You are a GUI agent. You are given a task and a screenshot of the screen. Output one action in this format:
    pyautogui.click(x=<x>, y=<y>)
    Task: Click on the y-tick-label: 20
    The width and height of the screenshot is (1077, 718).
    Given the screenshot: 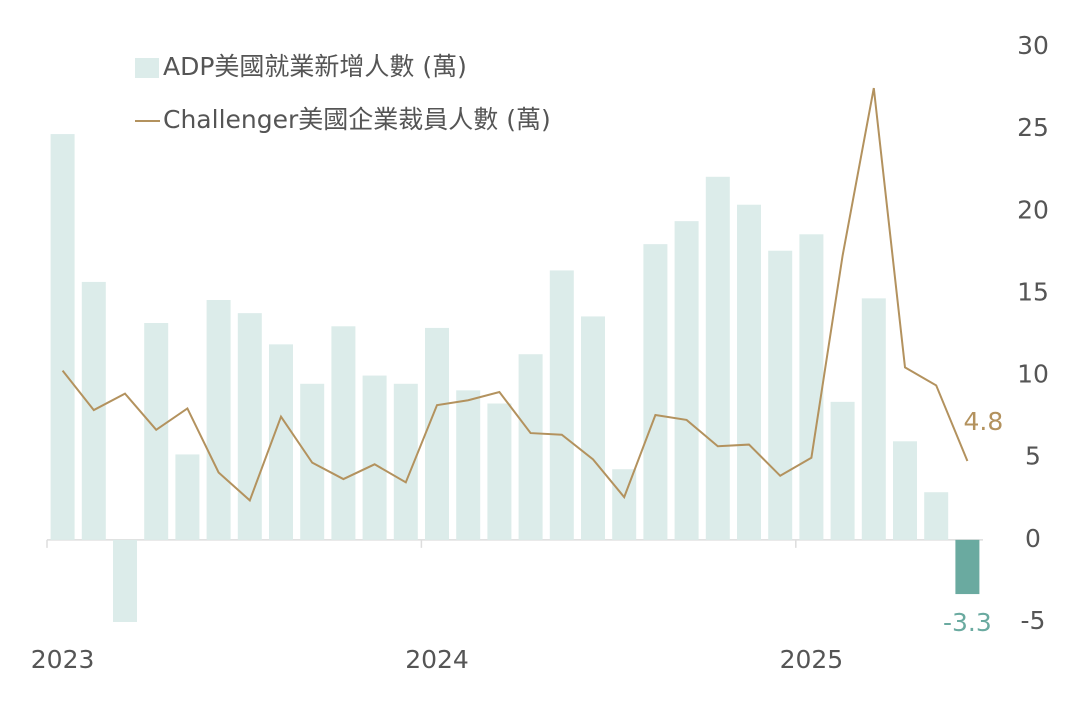 What is the action you would take?
    pyautogui.click(x=1033, y=209)
    